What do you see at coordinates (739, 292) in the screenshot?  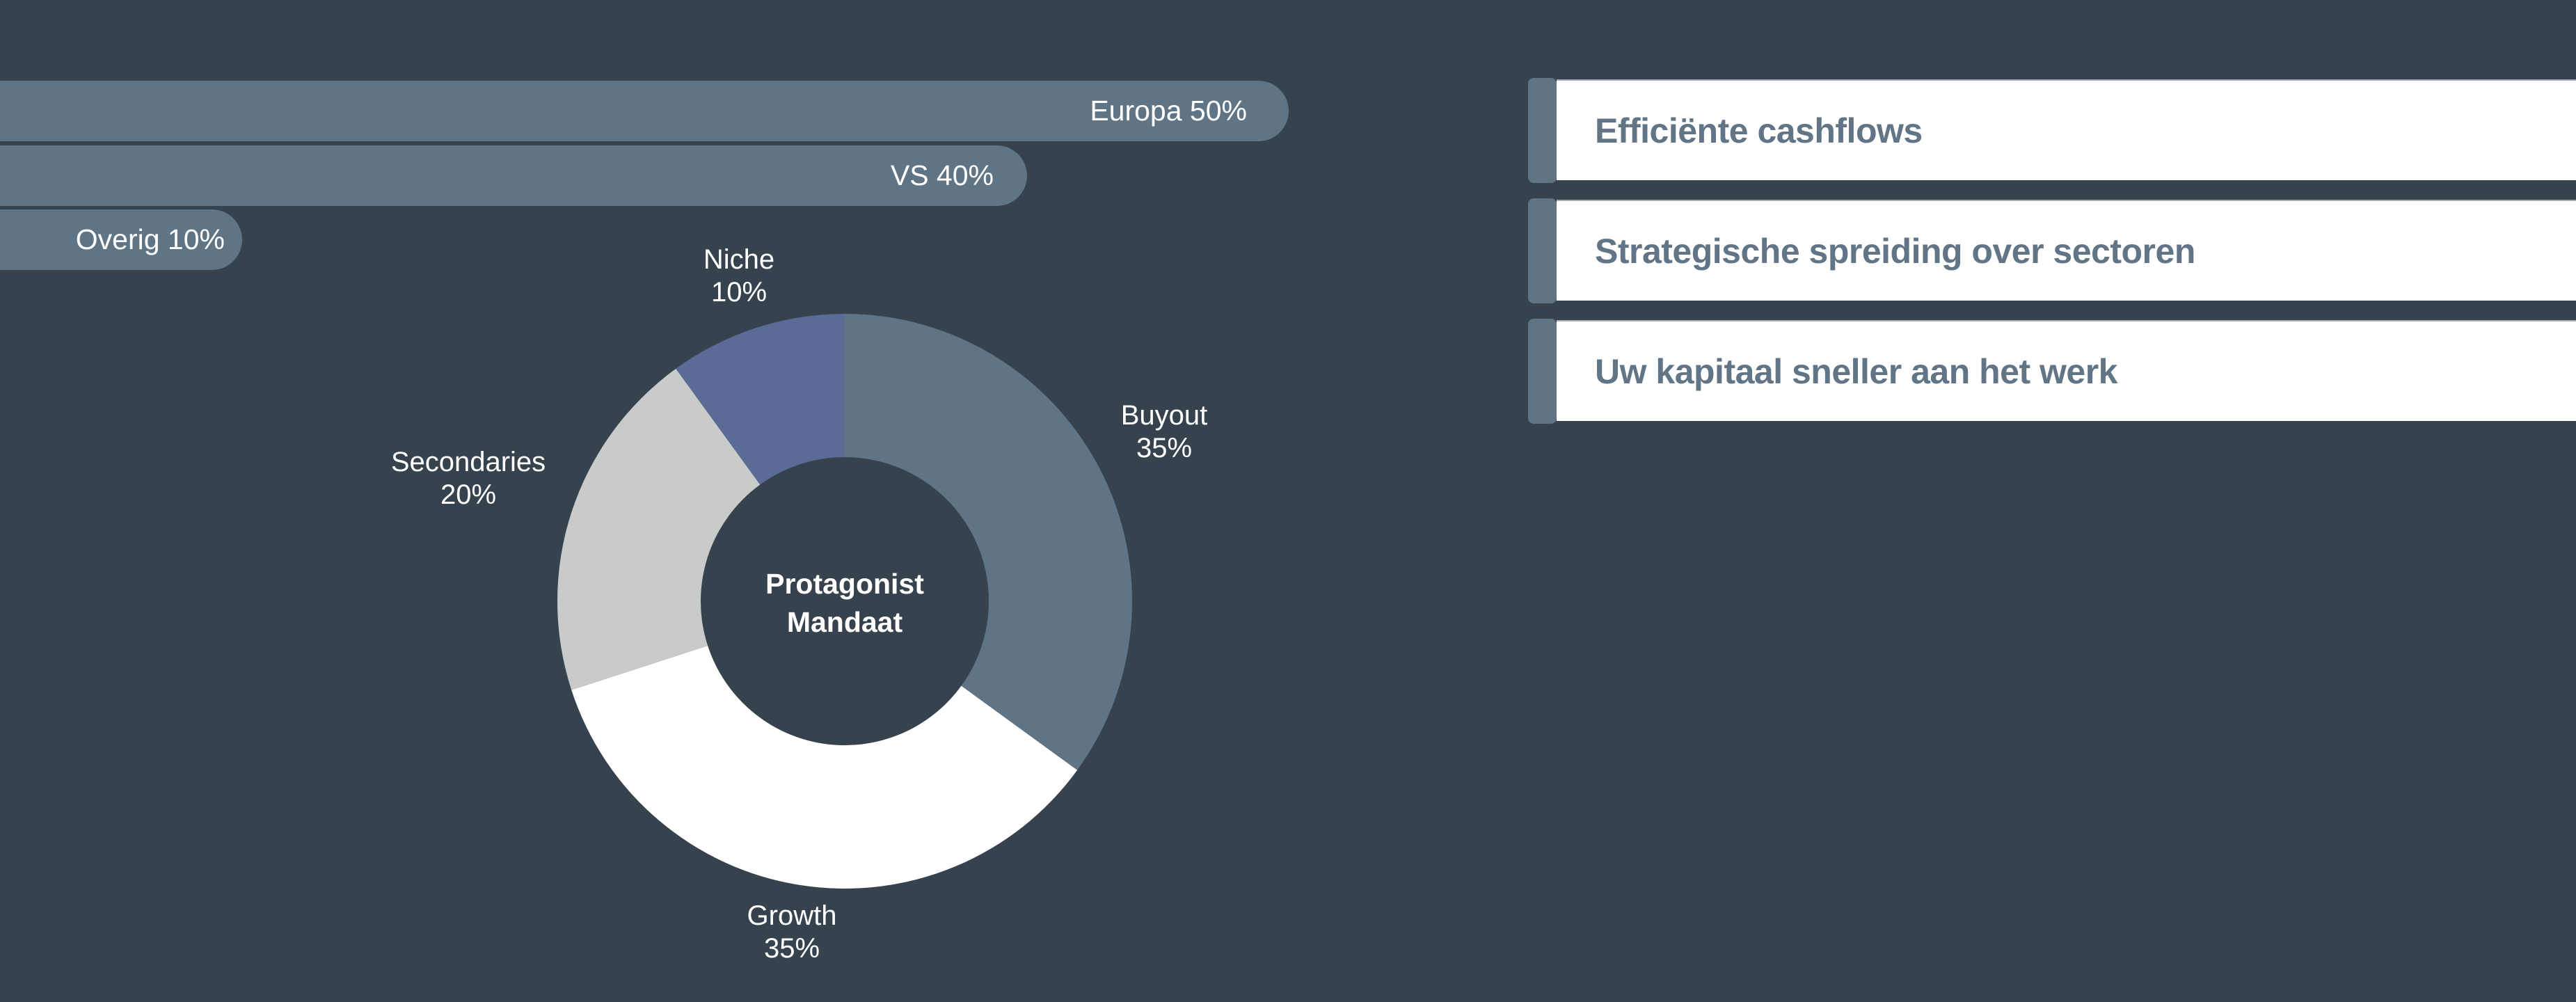 I see `segment-value: 10%` at bounding box center [739, 292].